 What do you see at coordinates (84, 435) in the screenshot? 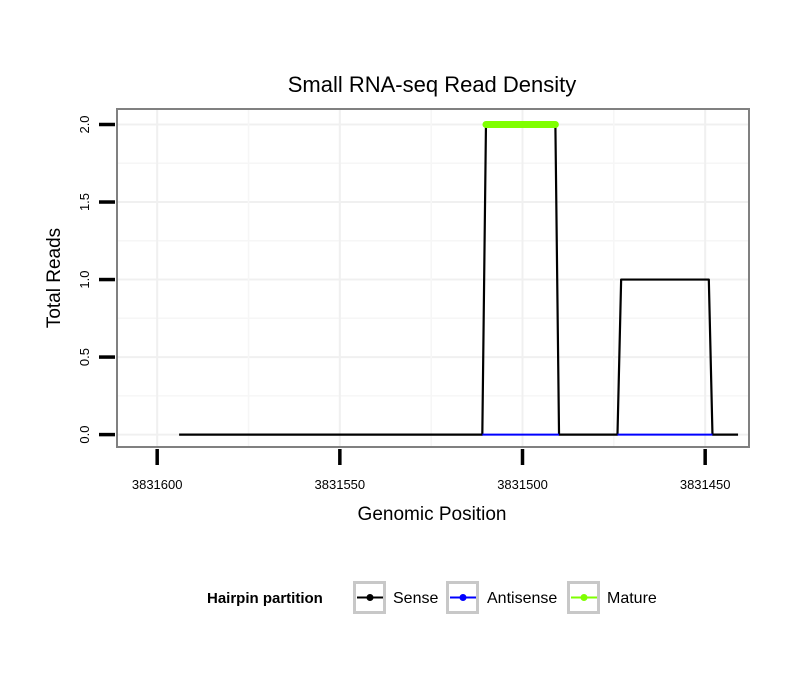
I see `y-tick-label: 0.0` at bounding box center [84, 435].